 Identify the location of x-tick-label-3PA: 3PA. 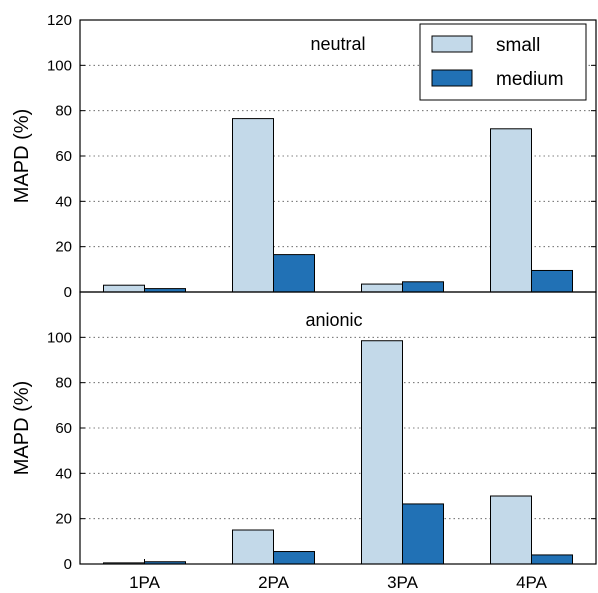
(403, 582).